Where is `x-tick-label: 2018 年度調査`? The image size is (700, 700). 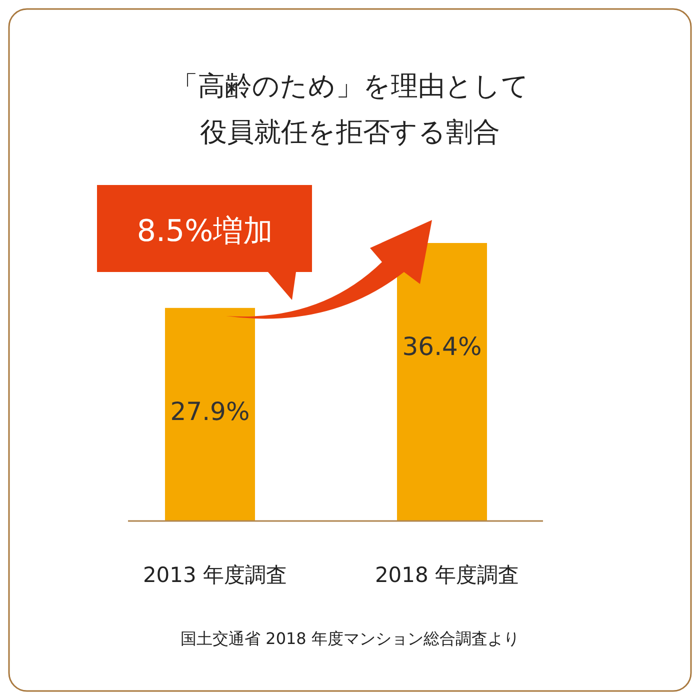 x-tick-label: 2018 年度調査 is located at coordinates (447, 575).